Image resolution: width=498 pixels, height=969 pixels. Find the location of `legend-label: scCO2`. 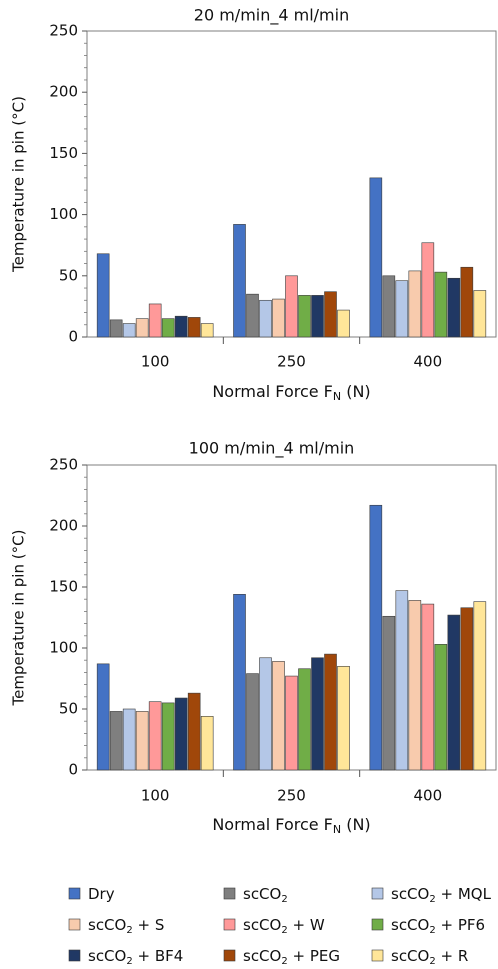

legend-label: scCO2 is located at coordinates (265, 895).